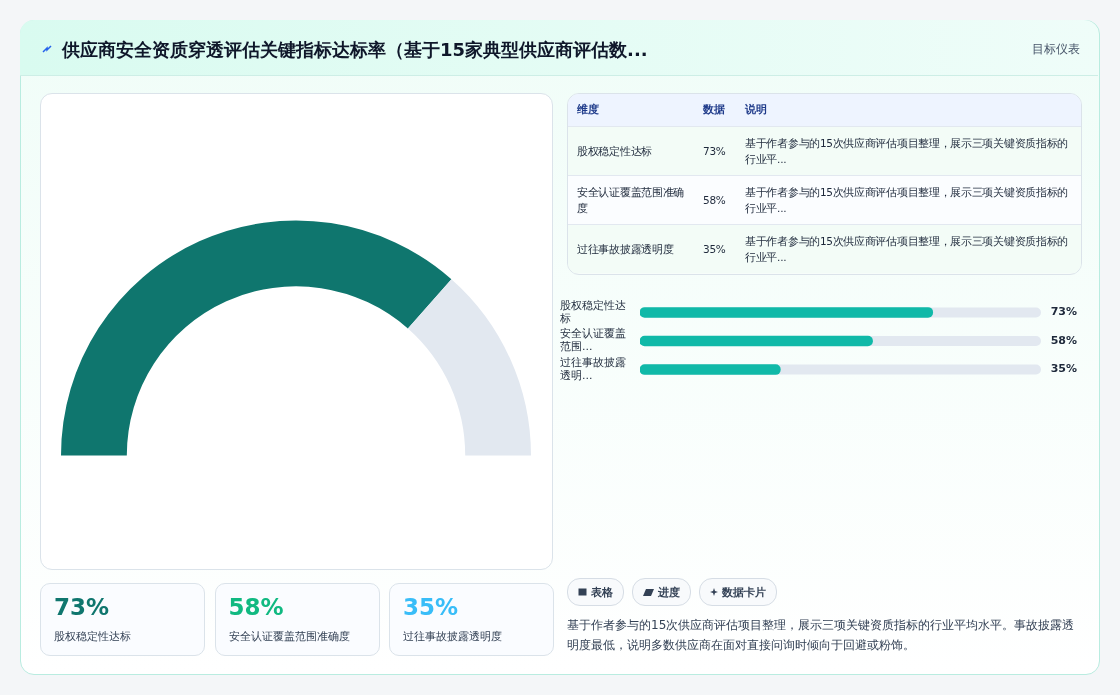 Image resolution: width=1120 pixels, height=695 pixels. I want to click on text: 维度, so click(631, 110).